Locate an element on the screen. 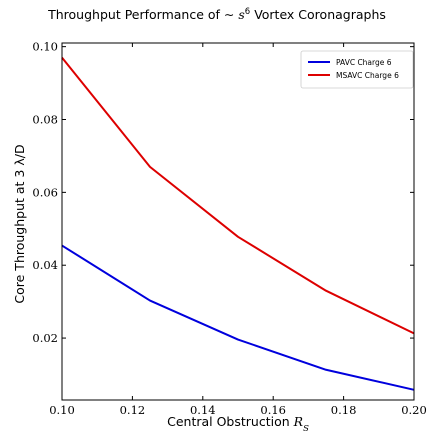 This screenshot has width=429, height=436. x-tick-label: 0.14 is located at coordinates (203, 410).